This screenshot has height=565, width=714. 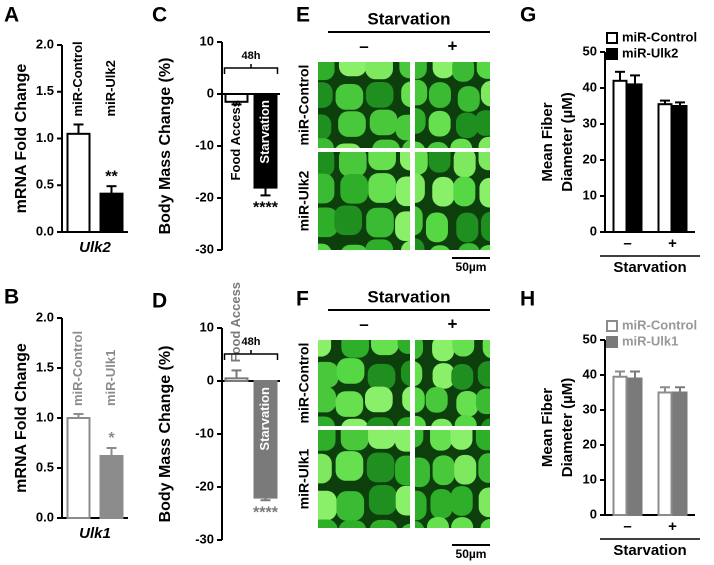 I want to click on panel-letter: G, so click(x=528, y=15).